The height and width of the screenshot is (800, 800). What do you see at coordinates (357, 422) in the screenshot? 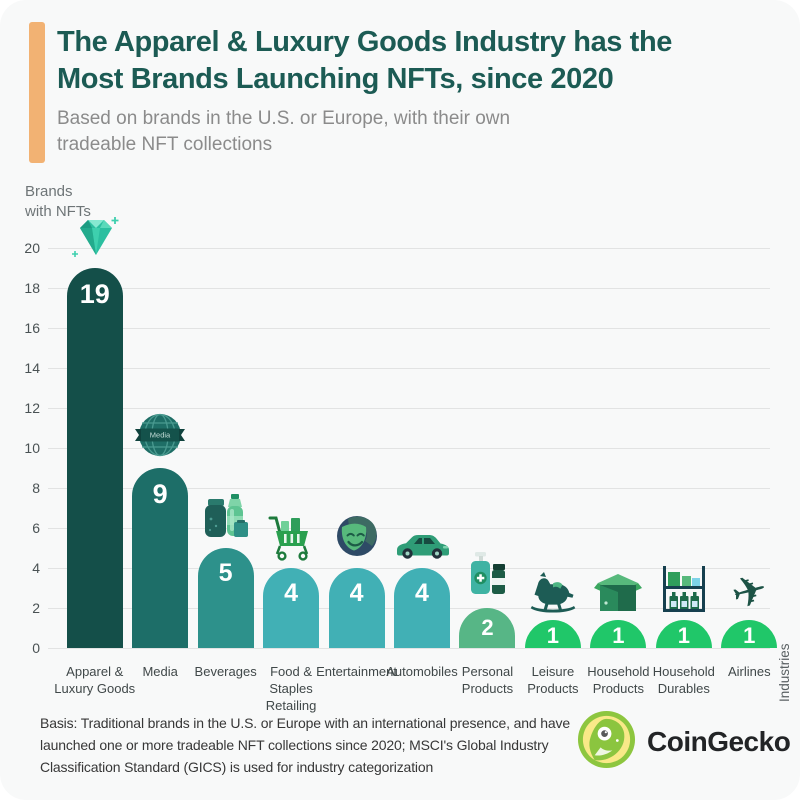
I see `bar-group-entertainment: 4` at bounding box center [357, 422].